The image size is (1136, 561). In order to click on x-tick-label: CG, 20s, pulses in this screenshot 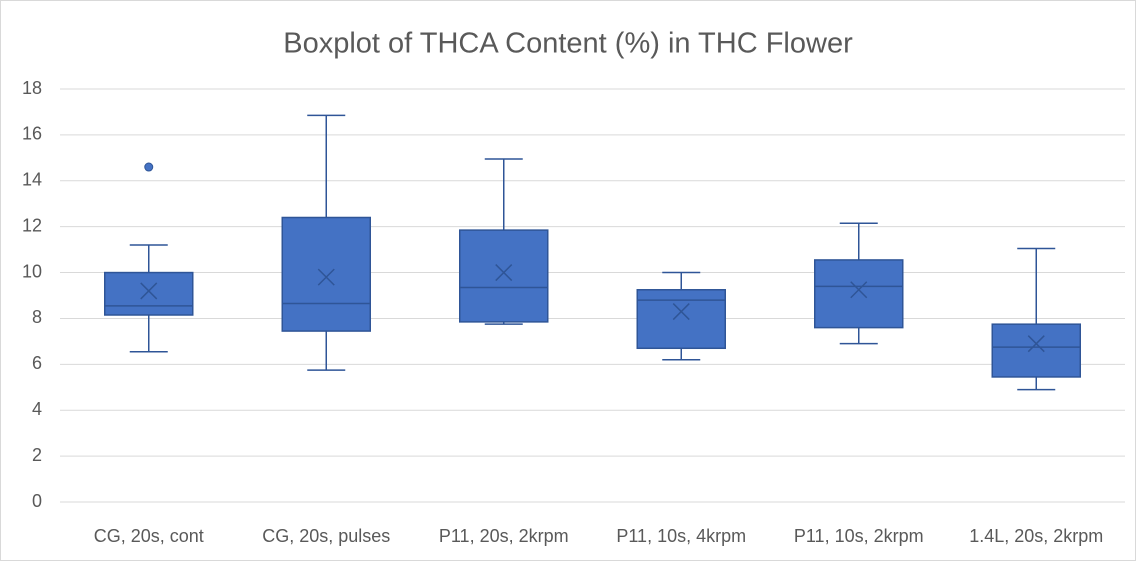, I will do `click(326, 536)`.